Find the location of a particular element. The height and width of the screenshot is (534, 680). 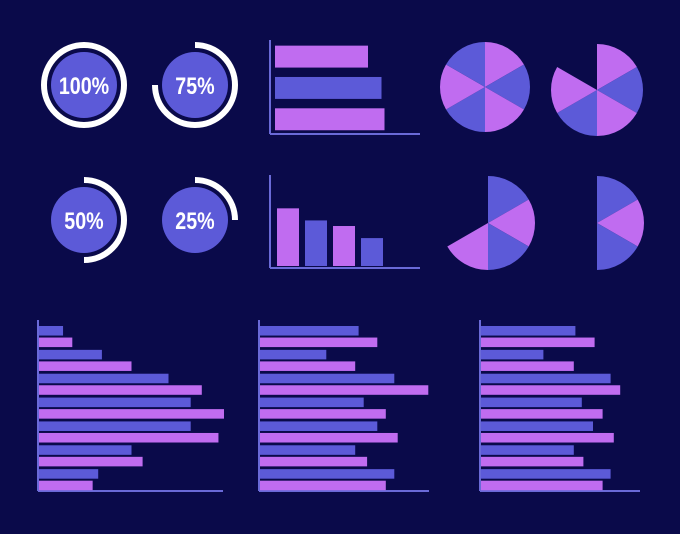

gauge-label: 75% is located at coordinates (194, 85).